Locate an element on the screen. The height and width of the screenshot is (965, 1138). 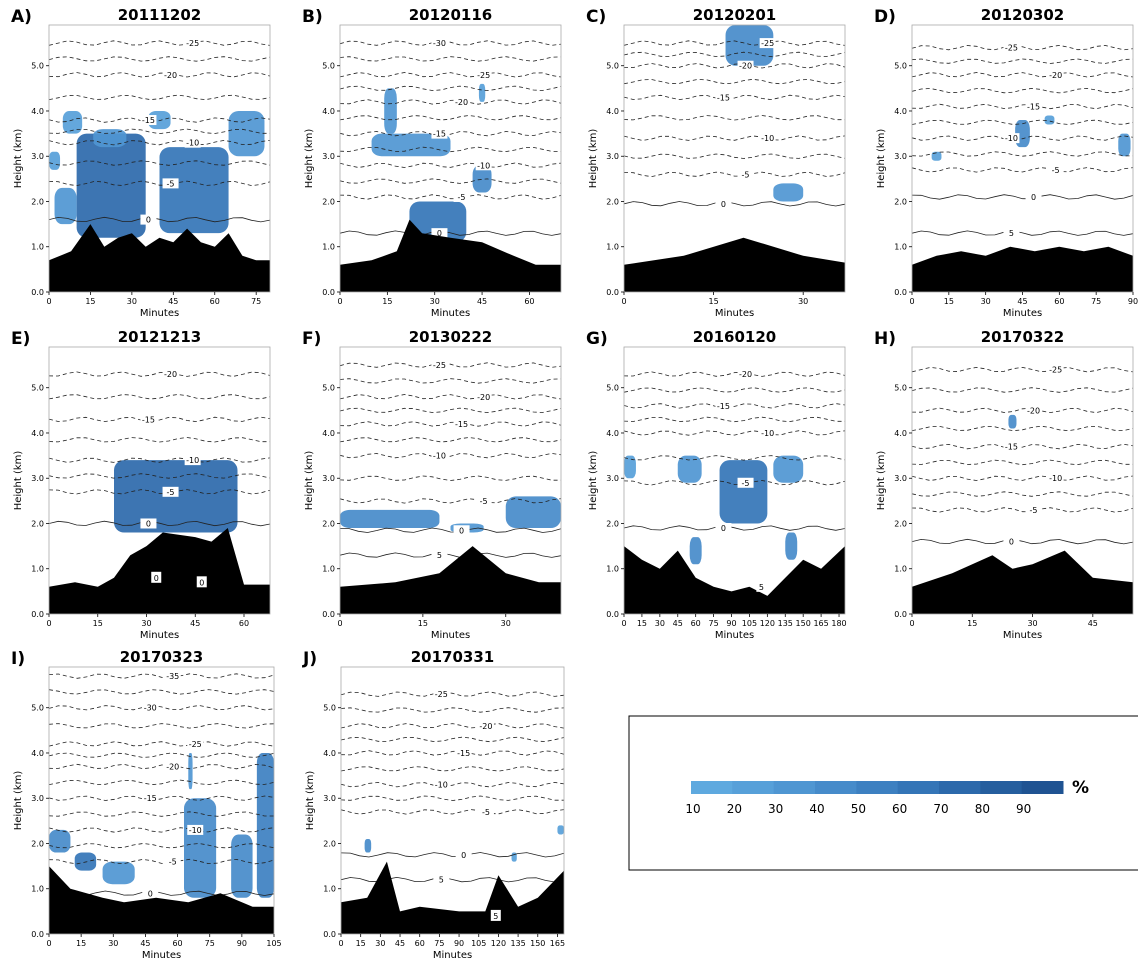
contour-label: 0 is located at coordinates (463, 855).